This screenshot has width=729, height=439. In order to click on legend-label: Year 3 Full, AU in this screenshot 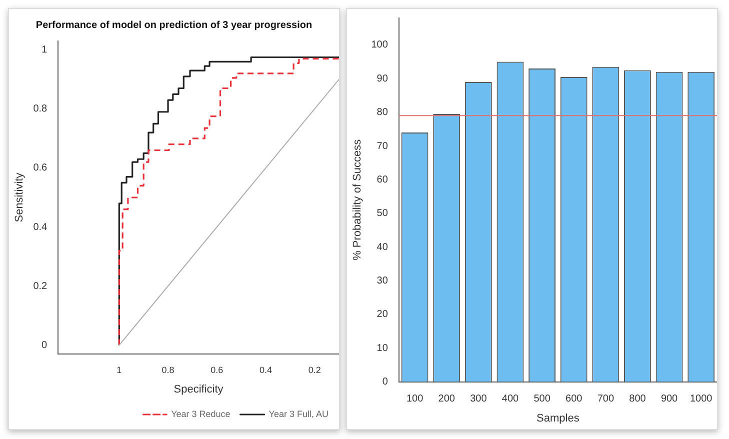, I will do `click(298, 413)`.